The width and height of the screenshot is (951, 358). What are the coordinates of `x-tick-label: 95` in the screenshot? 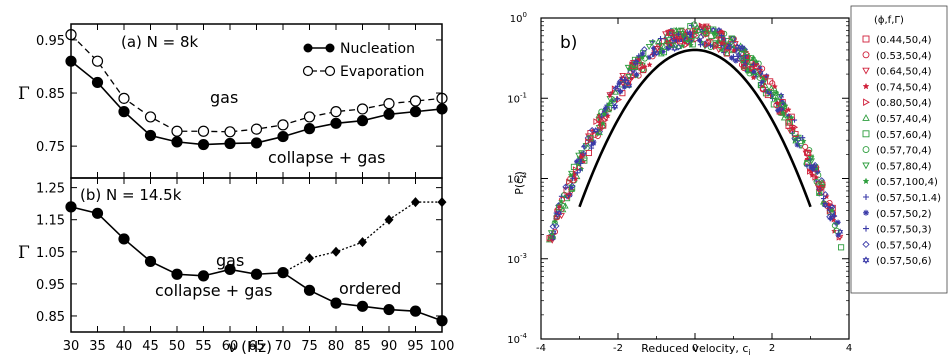 It's located at (415, 346).